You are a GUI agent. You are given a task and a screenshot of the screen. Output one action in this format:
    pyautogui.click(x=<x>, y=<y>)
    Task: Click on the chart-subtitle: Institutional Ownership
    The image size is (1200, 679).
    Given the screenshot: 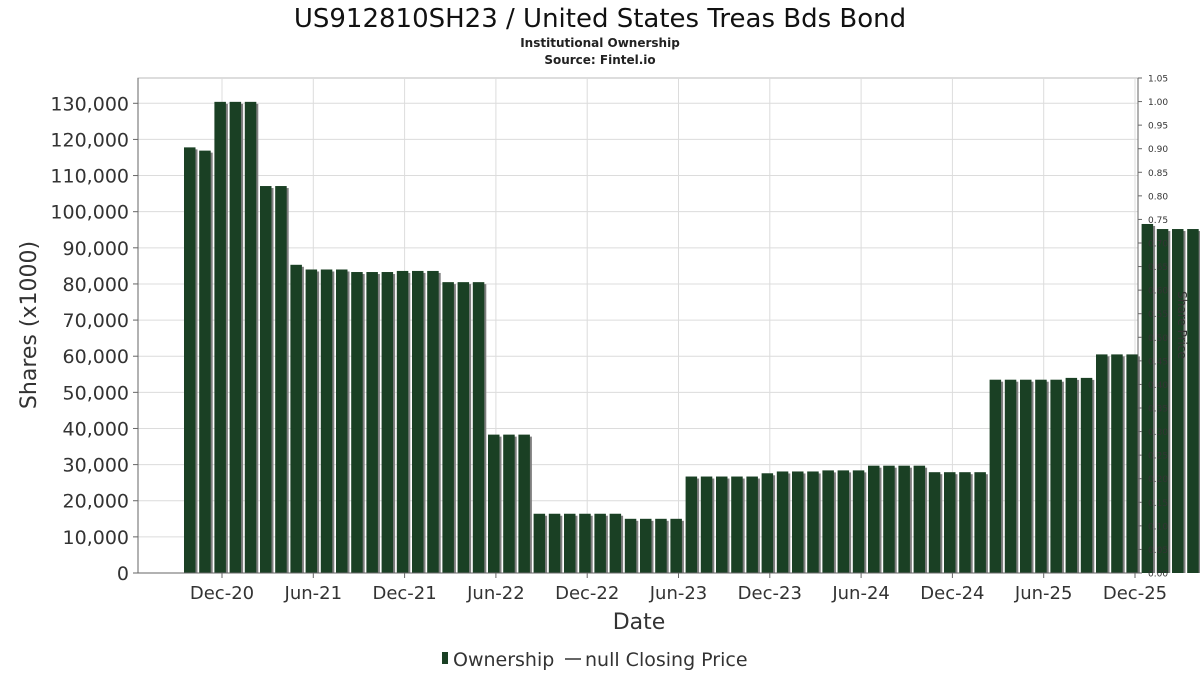 What is the action you would take?
    pyautogui.click(x=600, y=43)
    